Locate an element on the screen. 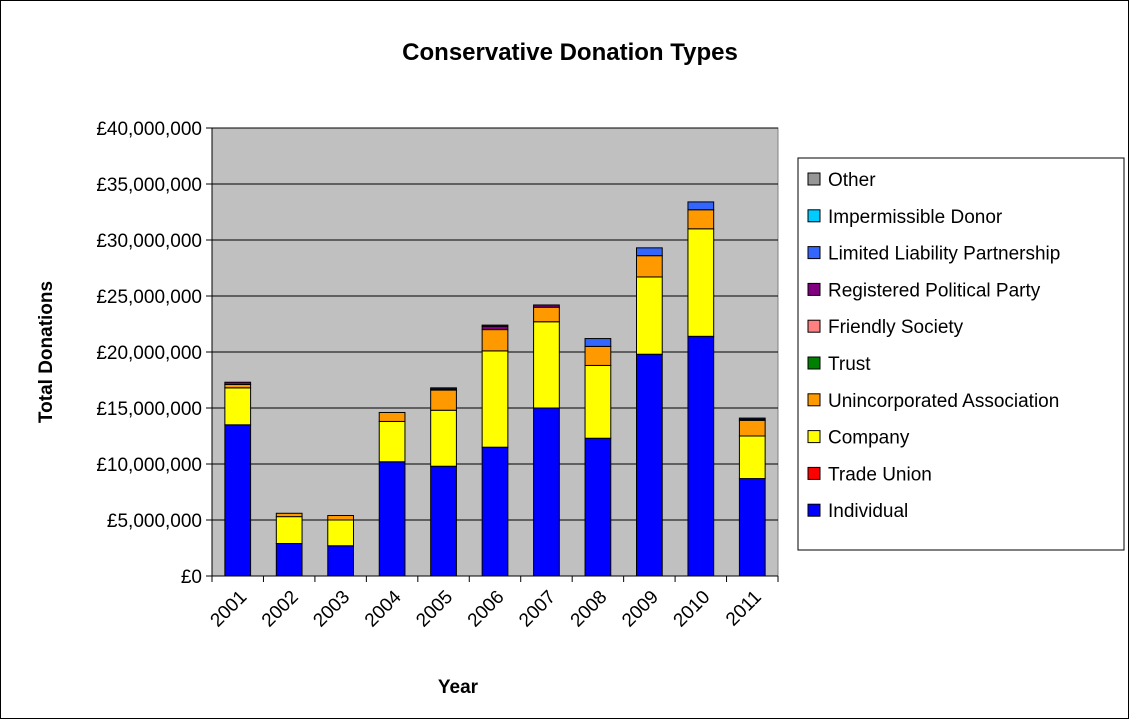 This screenshot has height=719, width=1129. y-tick-label: £15,000,000 is located at coordinates (149, 409).